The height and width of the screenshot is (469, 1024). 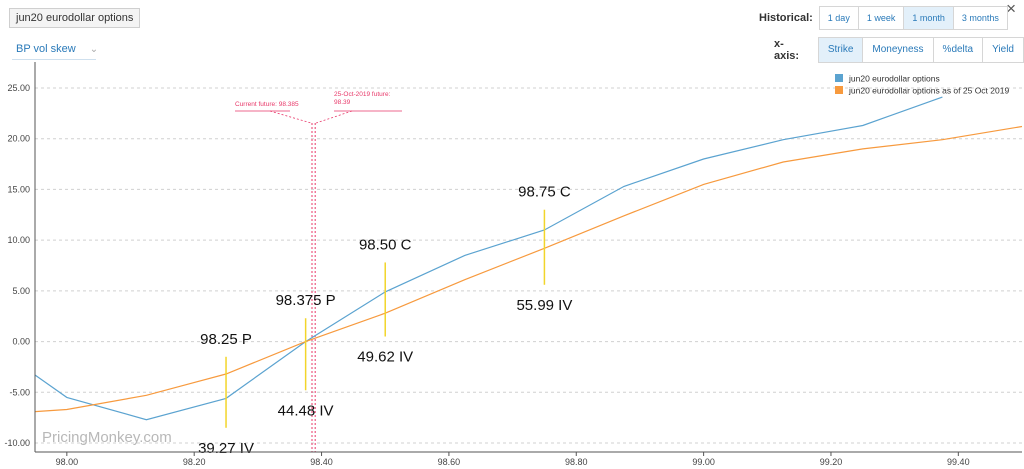 What do you see at coordinates (980, 18) in the screenshot?
I see `historical-3-months-button: 3 months` at bounding box center [980, 18].